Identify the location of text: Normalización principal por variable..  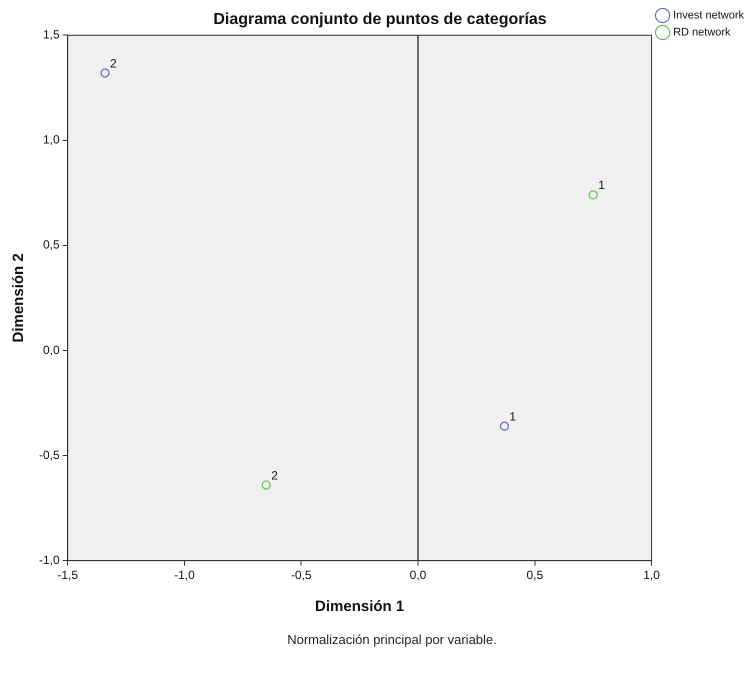
(392, 639).